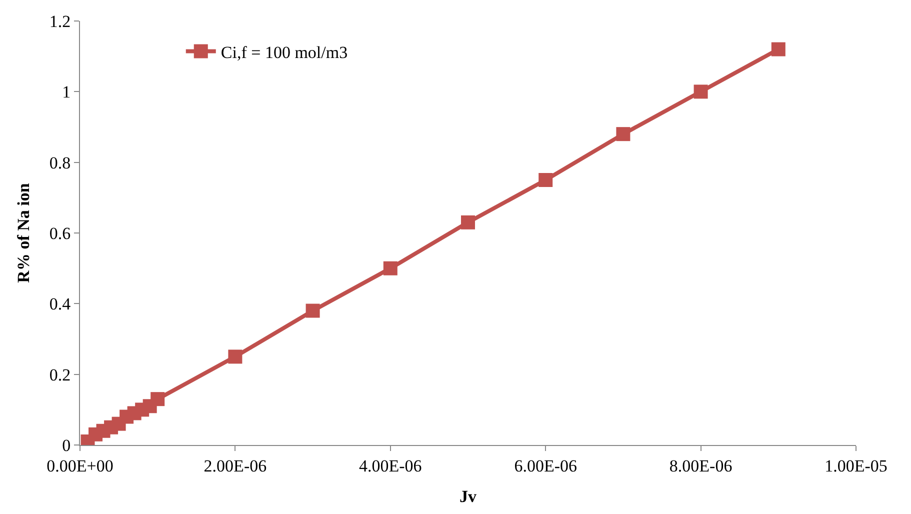 This screenshot has height=514, width=911. What do you see at coordinates (60, 304) in the screenshot?
I see `y-tick-label: 0.4` at bounding box center [60, 304].